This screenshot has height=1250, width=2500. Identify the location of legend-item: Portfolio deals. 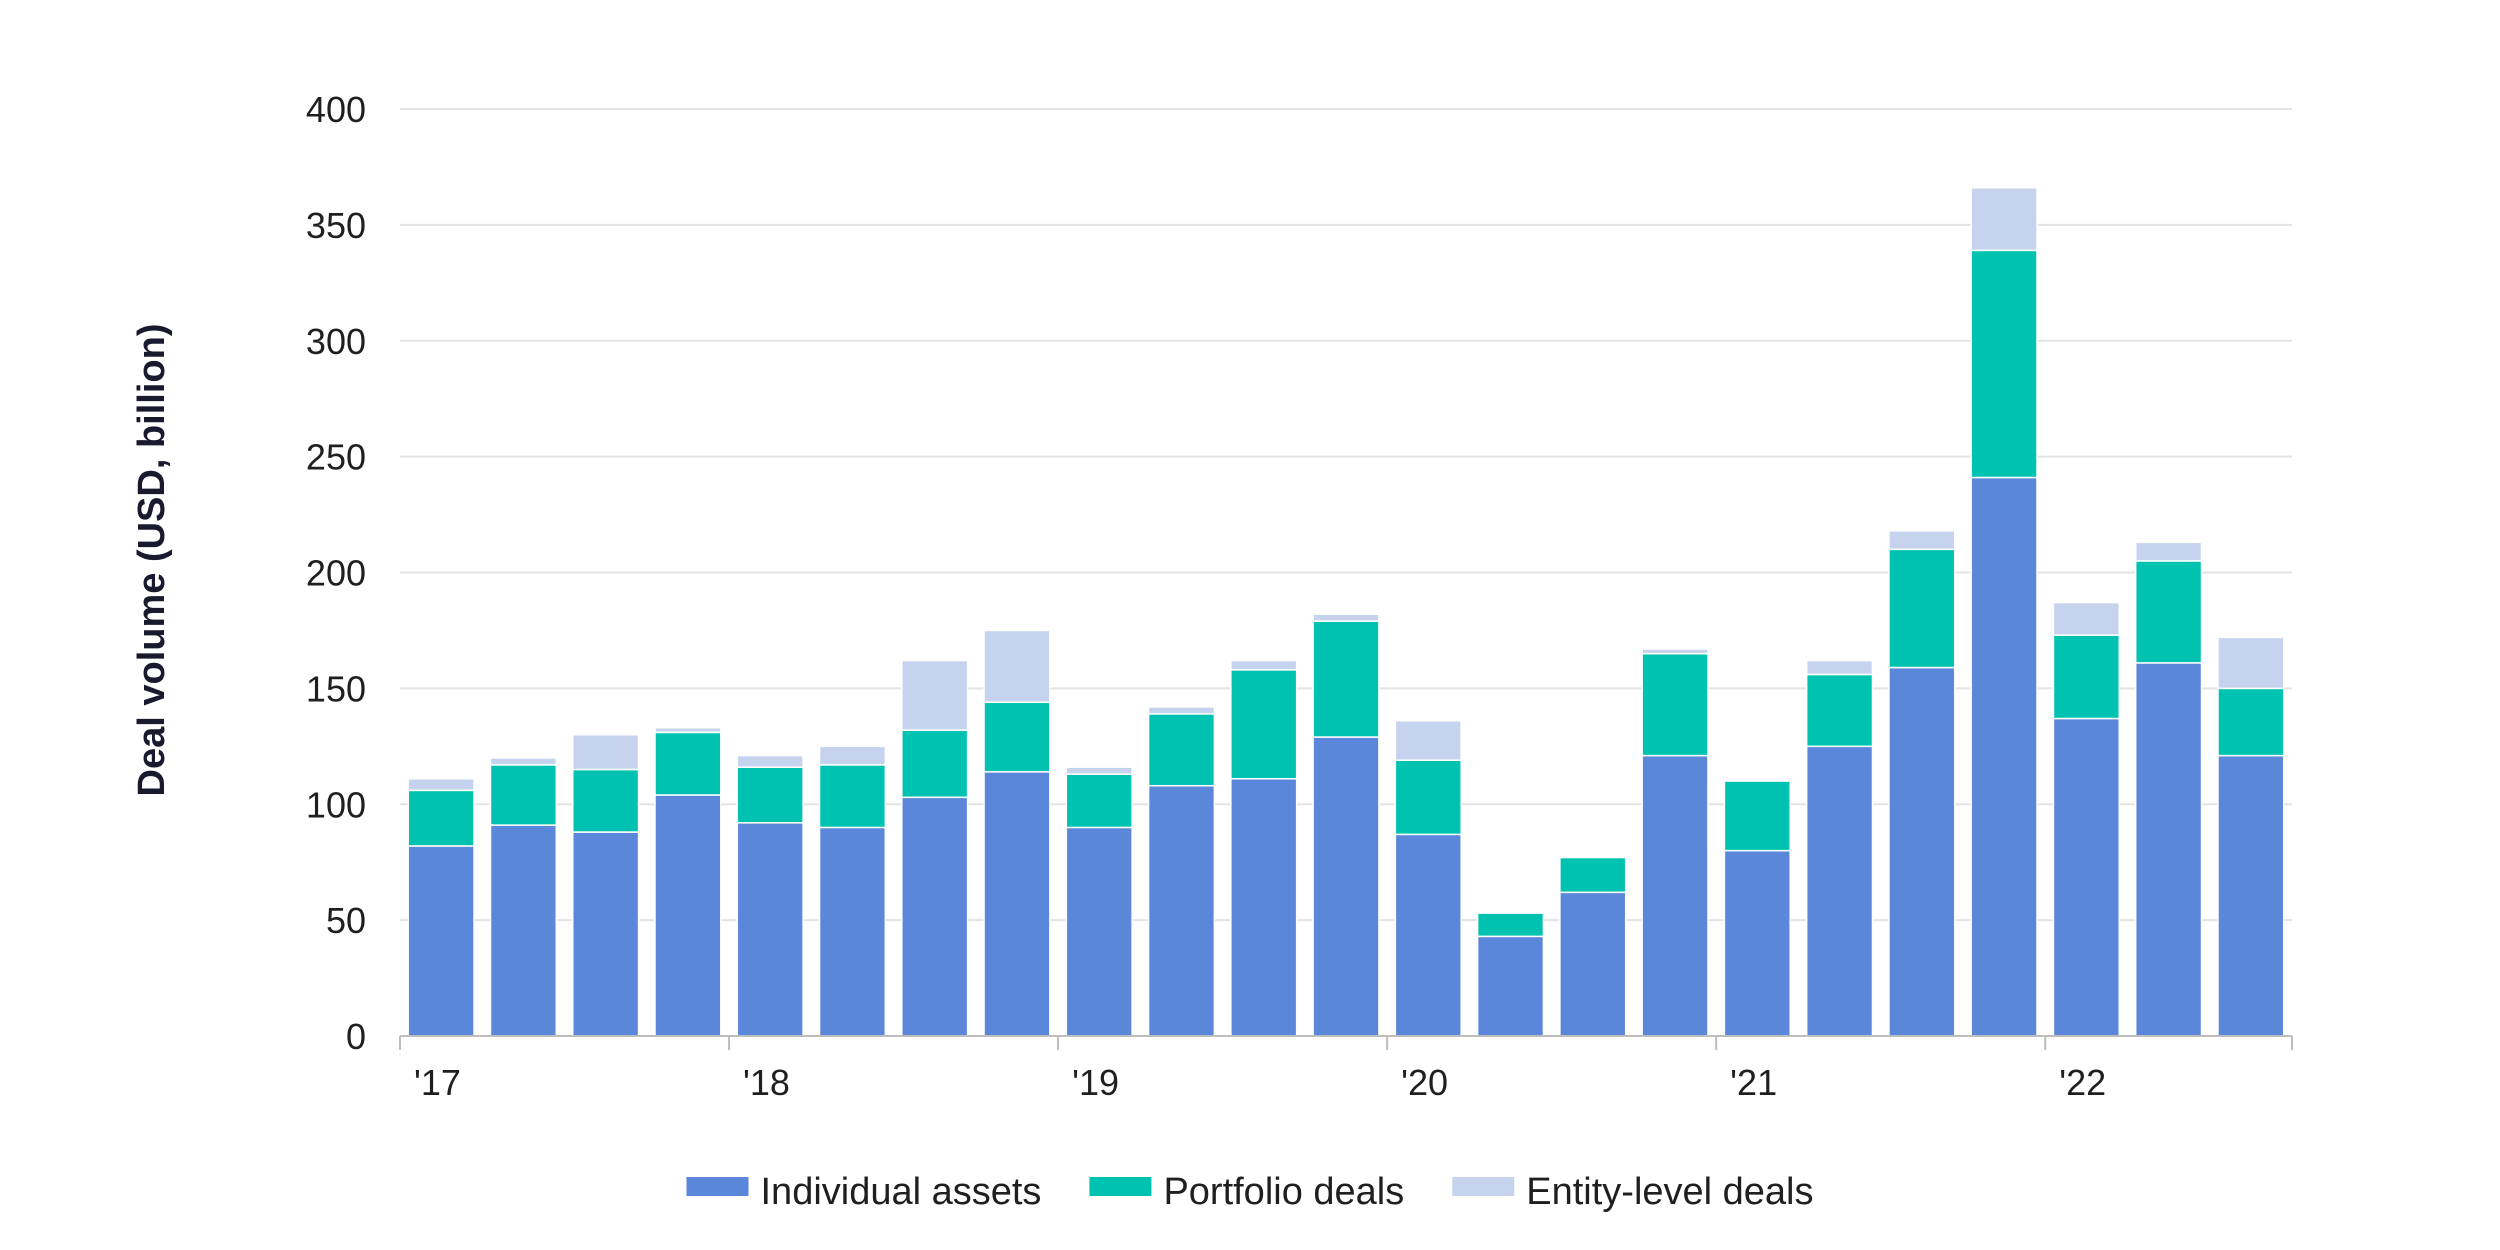
(1246, 1192).